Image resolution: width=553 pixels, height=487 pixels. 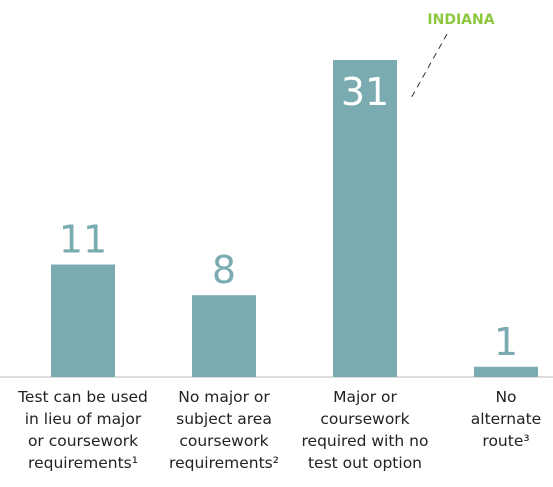 I want to click on value-label: 1, so click(x=506, y=342).